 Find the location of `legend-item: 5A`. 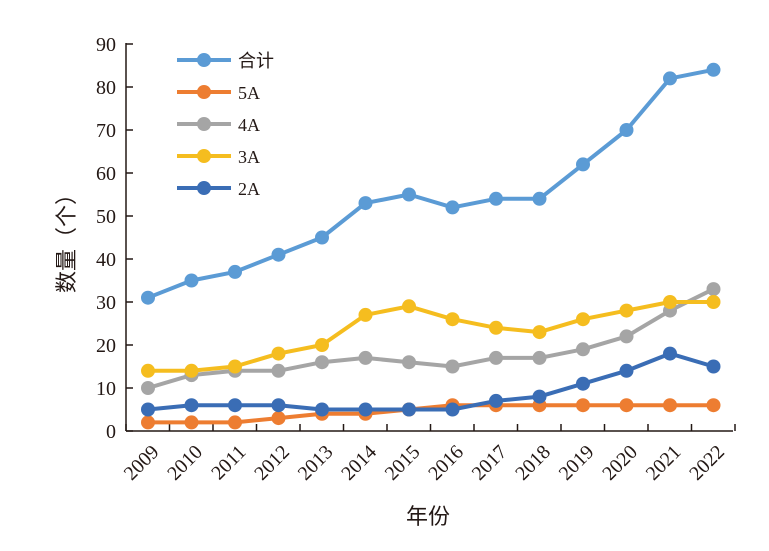

legend-item: 5A is located at coordinates (218, 93).